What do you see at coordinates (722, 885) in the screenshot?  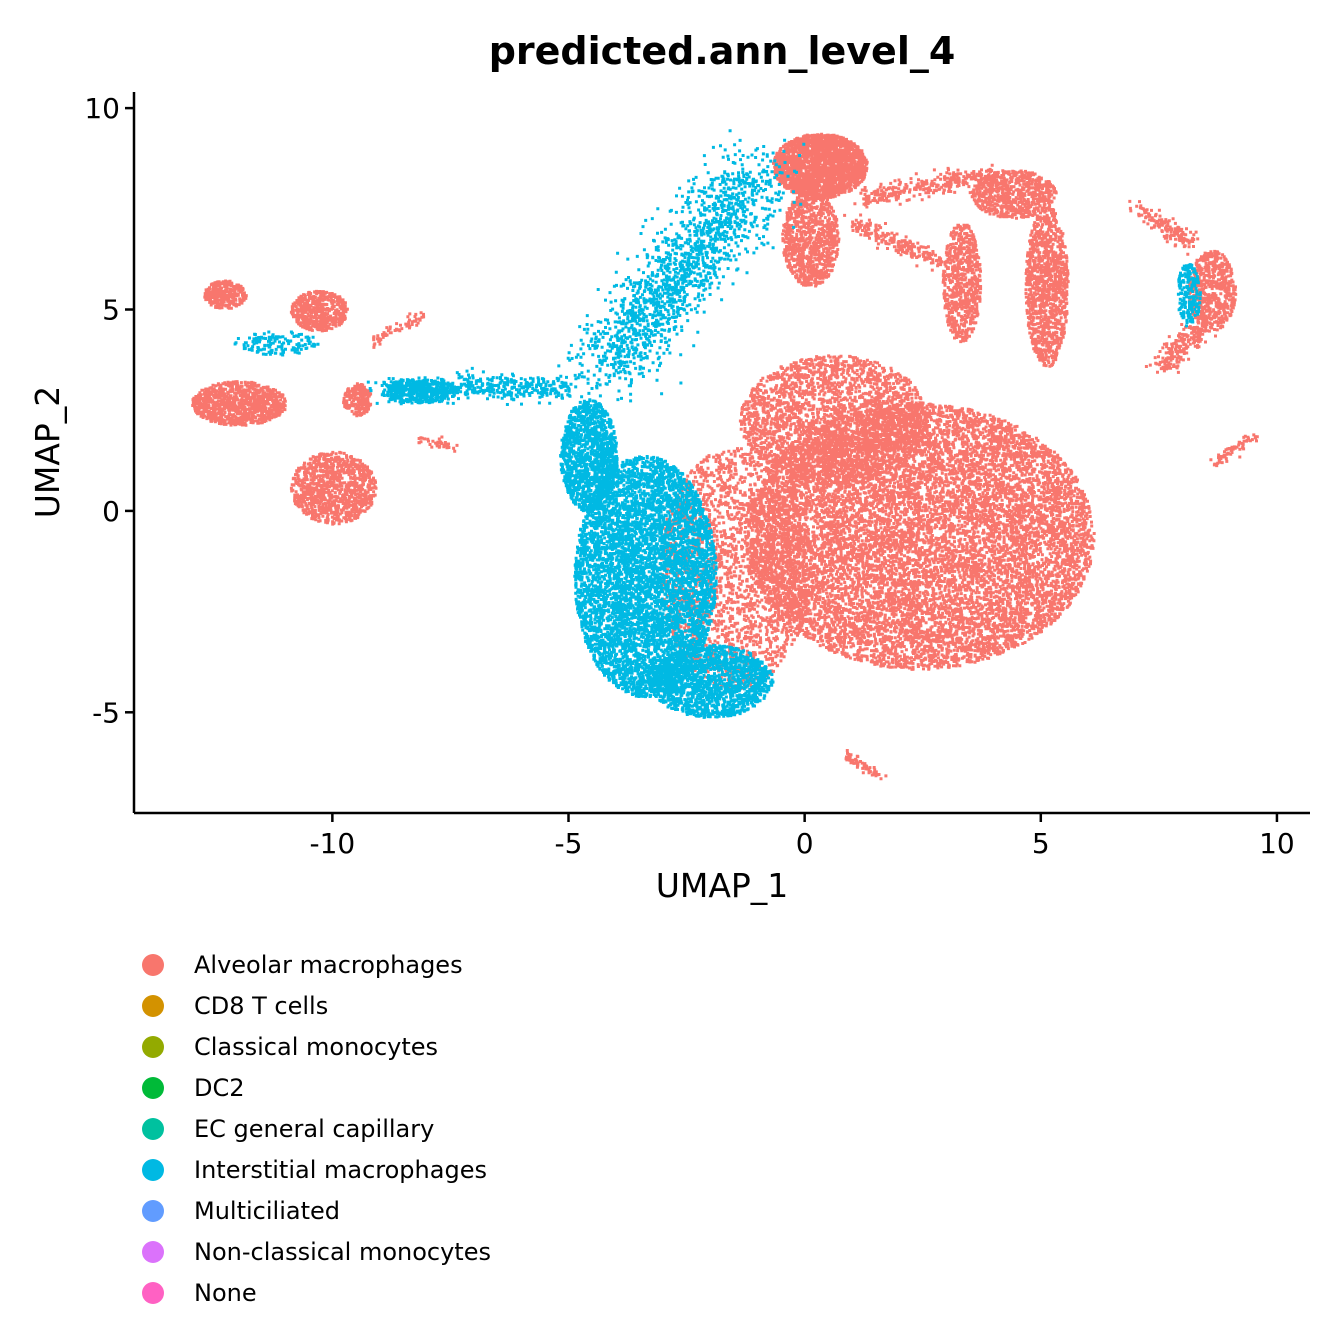 I see `x-axis-label: UMAP_1` at bounding box center [722, 885].